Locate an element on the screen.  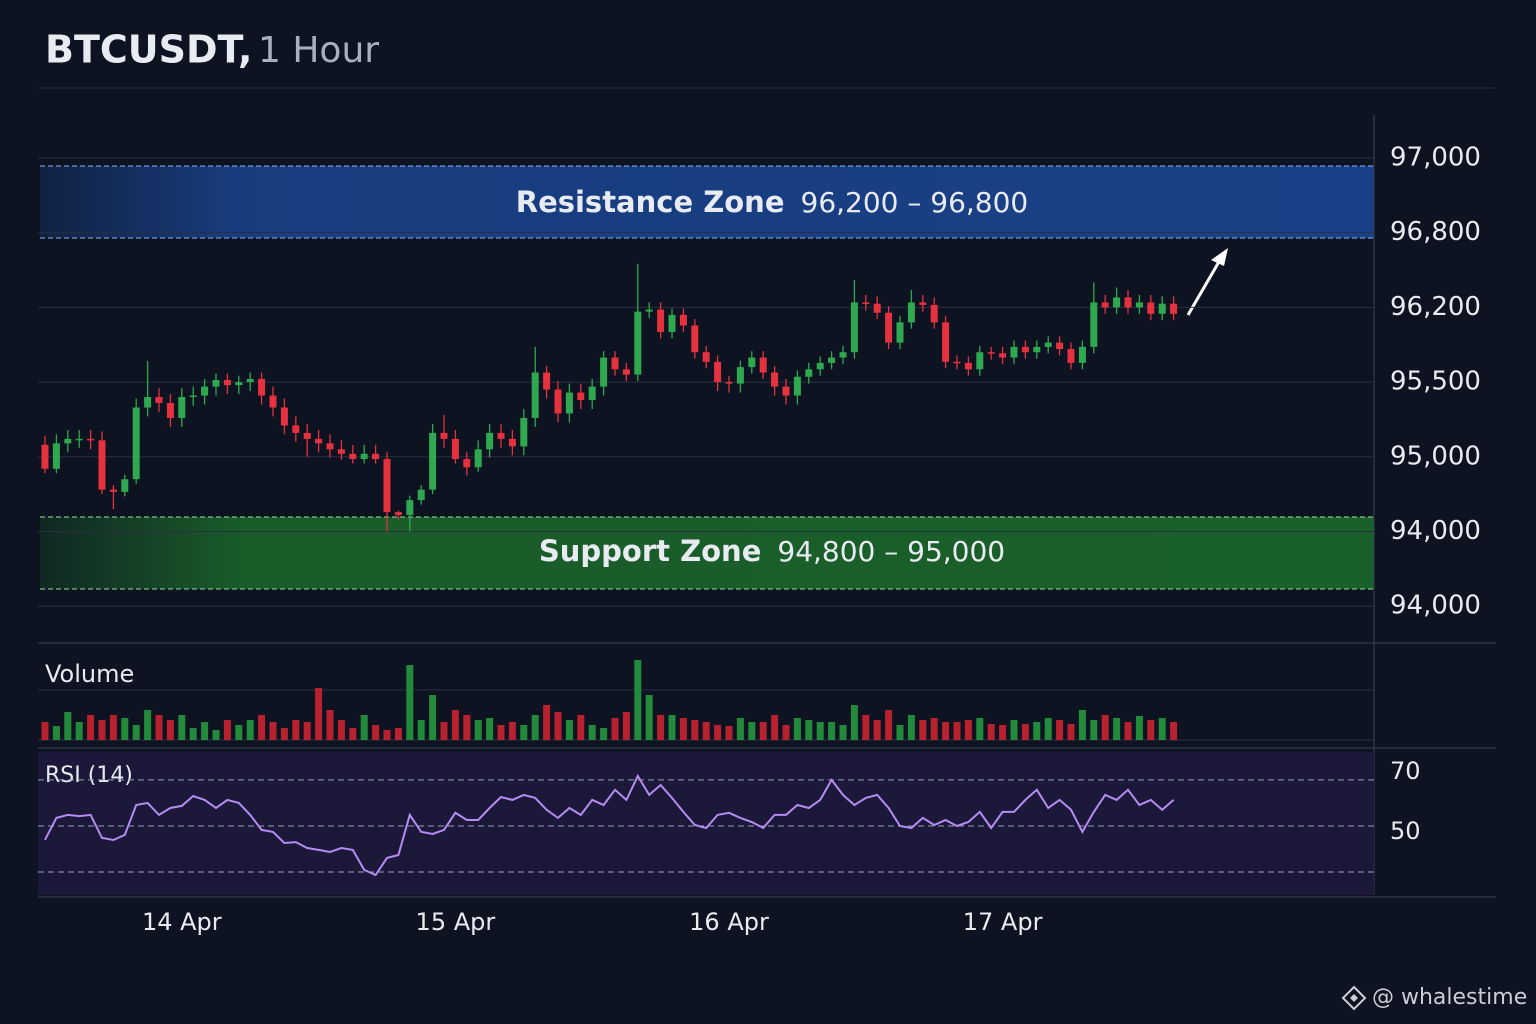
rsi-tick-label: 70 is located at coordinates (1405, 771).